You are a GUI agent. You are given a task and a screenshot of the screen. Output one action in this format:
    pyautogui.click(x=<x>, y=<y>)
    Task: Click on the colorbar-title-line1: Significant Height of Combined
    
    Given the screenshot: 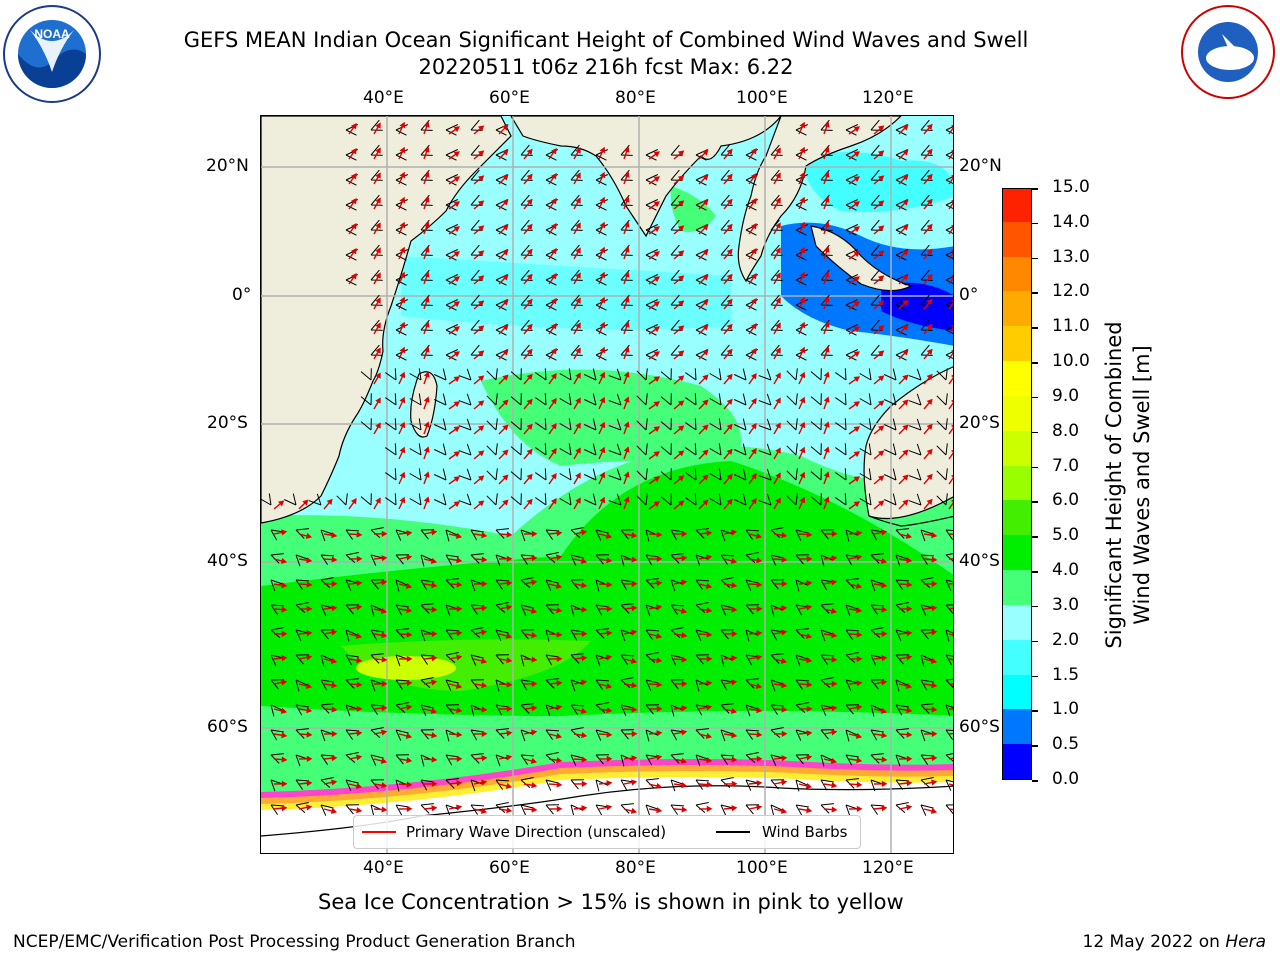 What is the action you would take?
    pyautogui.click(x=1114, y=485)
    